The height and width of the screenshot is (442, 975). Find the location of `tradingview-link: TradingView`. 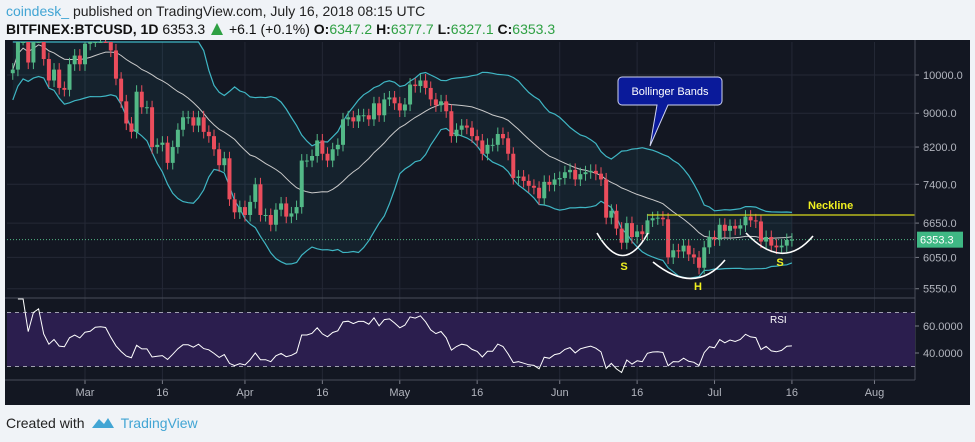

tradingview-link: TradingView is located at coordinates (159, 423).